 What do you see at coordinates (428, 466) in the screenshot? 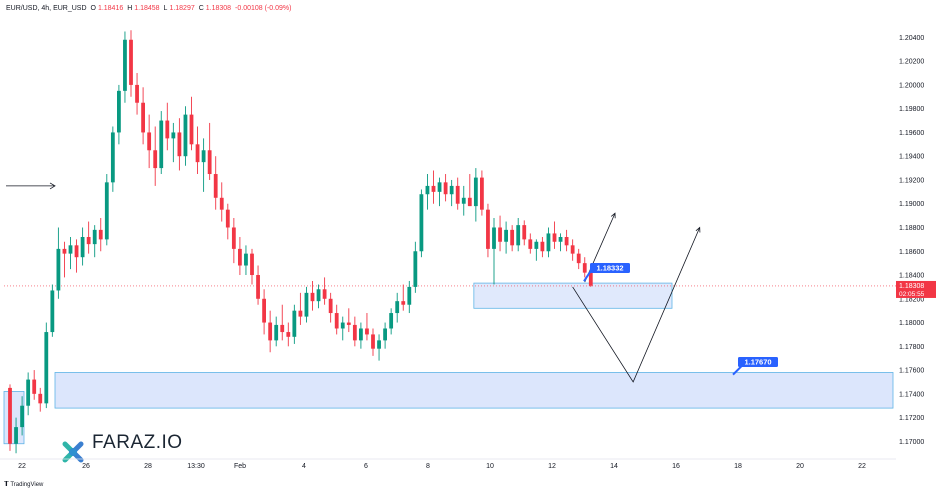
I see `time-tick-label: 8` at bounding box center [428, 466].